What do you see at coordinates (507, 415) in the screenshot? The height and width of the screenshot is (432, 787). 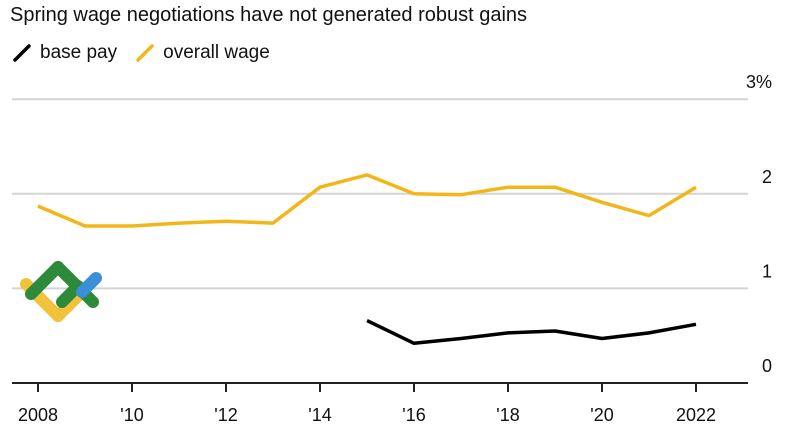 I see `x-tick-label-2018: '18` at bounding box center [507, 415].